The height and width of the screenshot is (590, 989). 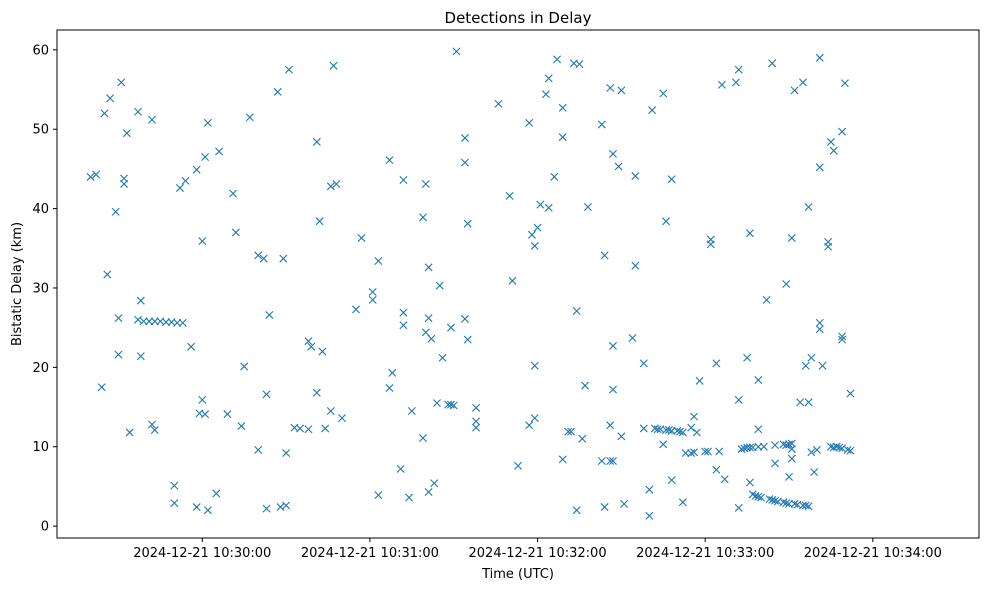 I want to click on x-axis-label: Time (UTC), so click(x=517, y=574).